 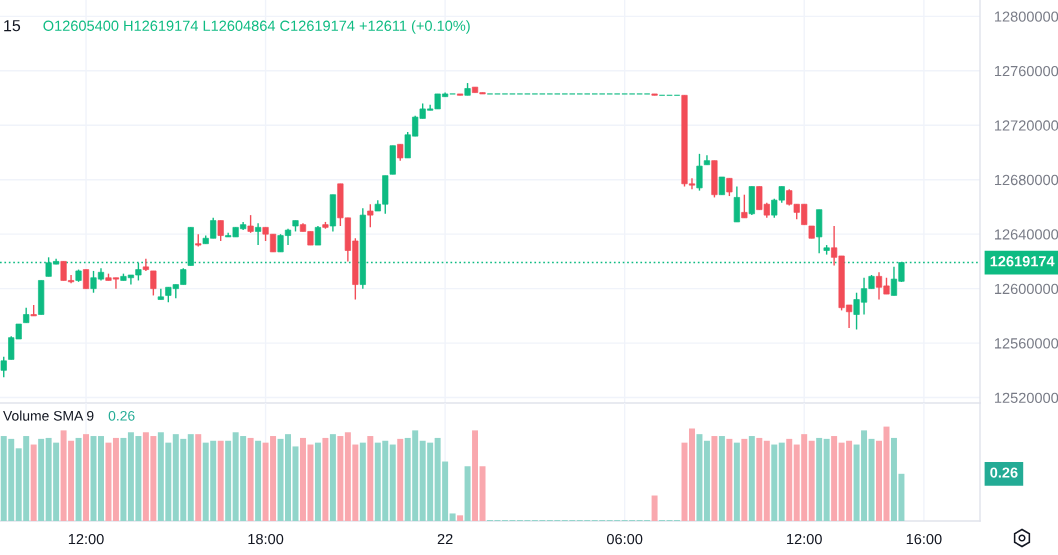 What do you see at coordinates (12, 26) in the screenshot?
I see `text: 15` at bounding box center [12, 26].